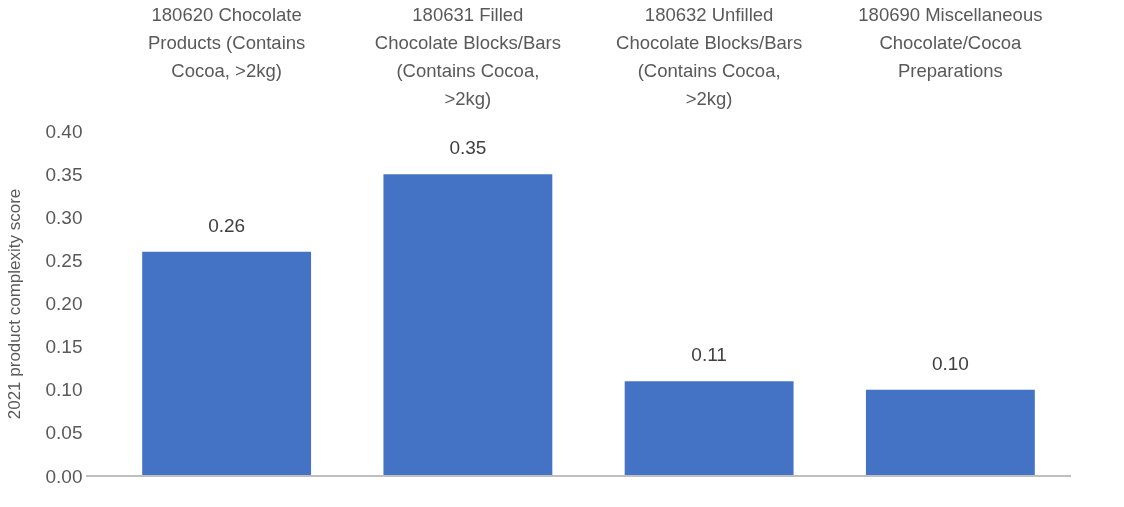 Image resolution: width=1124 pixels, height=507 pixels. What do you see at coordinates (950, 363) in the screenshot?
I see `data-label: 0.10` at bounding box center [950, 363].